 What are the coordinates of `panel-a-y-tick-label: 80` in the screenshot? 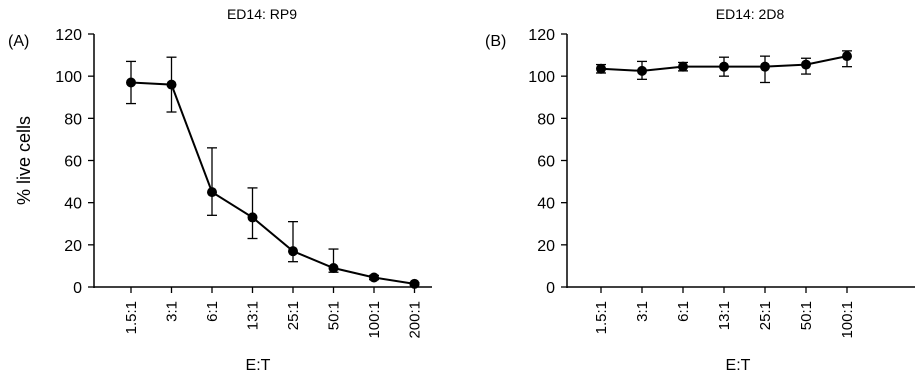 It's located at (73, 119).